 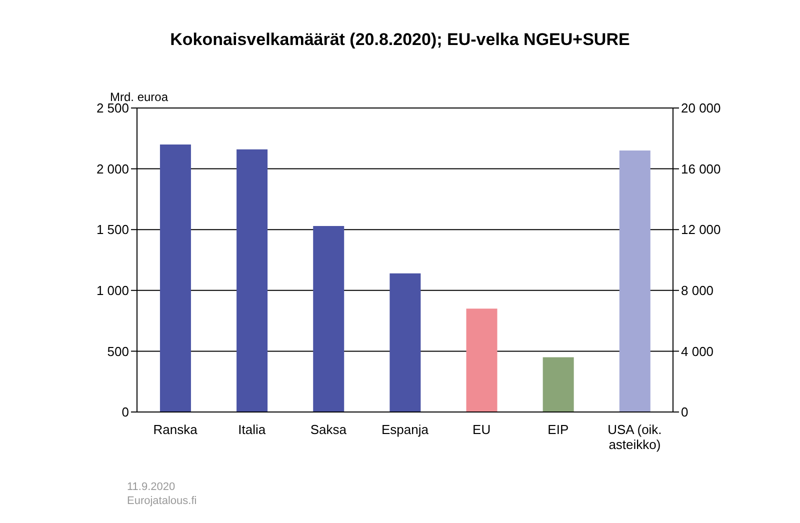 What do you see at coordinates (125, 412) in the screenshot?
I see `y-tick-label: 0` at bounding box center [125, 412].